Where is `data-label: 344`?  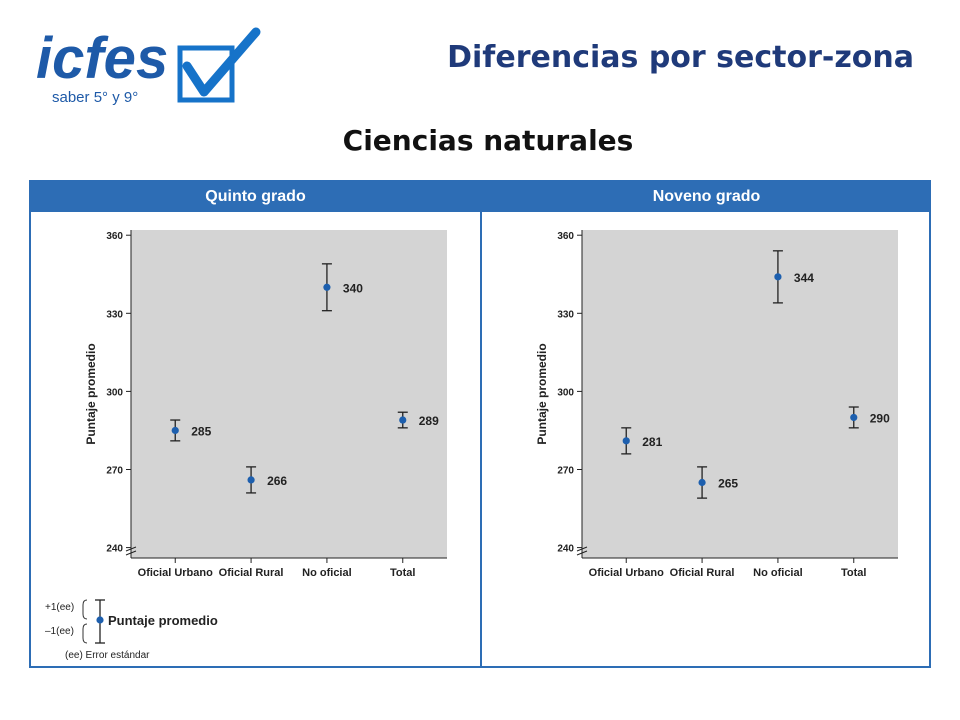
data-label: 344 is located at coordinates (804, 278).